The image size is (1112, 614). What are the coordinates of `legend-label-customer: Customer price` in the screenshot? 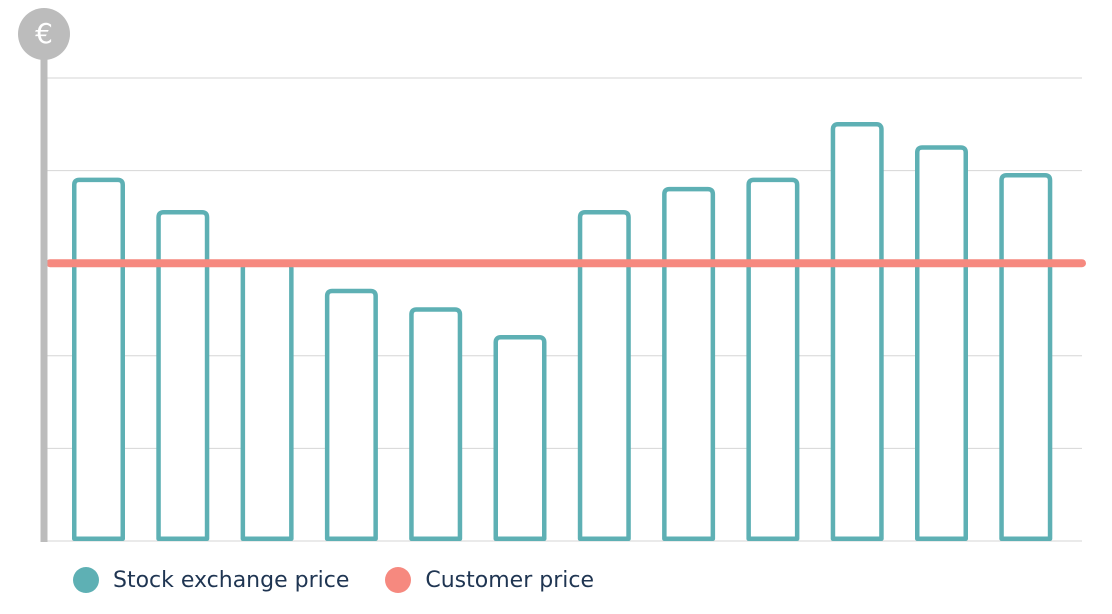 It's located at (509, 580).